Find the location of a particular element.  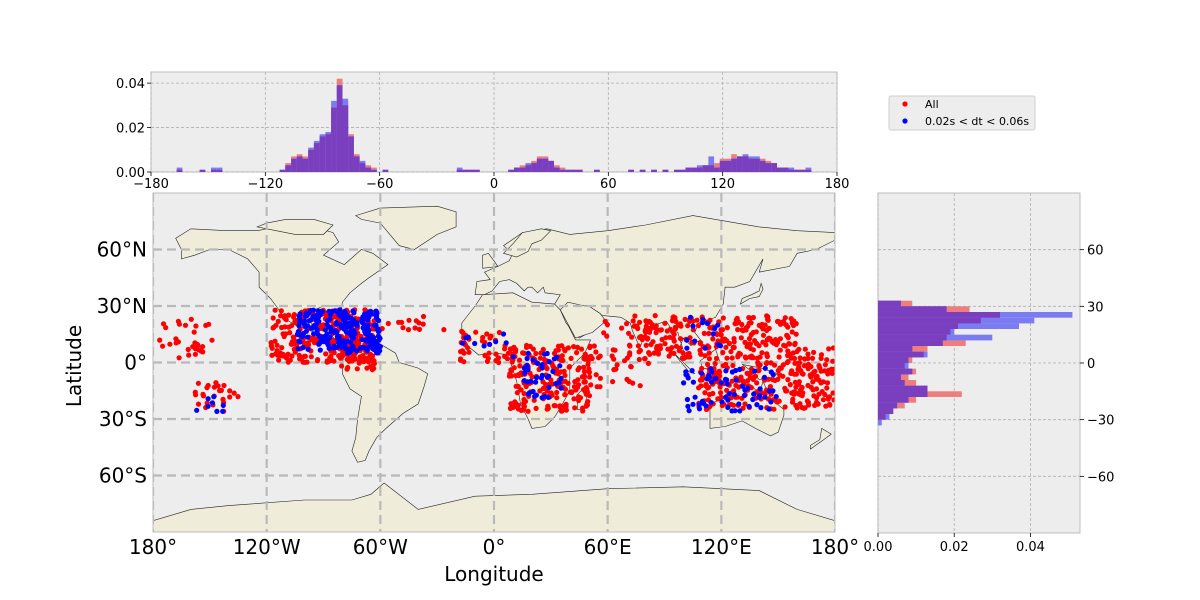

land-scandinavia is located at coordinates (527, 243).